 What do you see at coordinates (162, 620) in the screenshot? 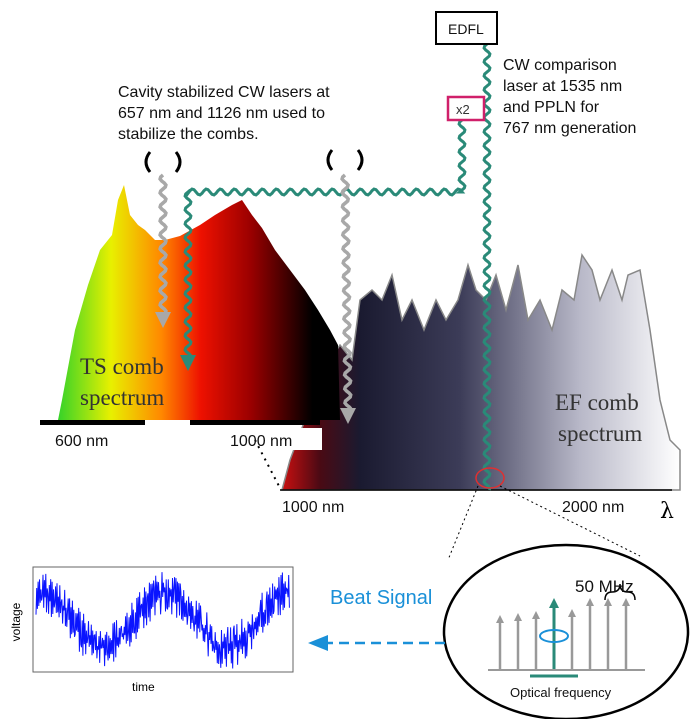
I see `beat-trace` at bounding box center [162, 620].